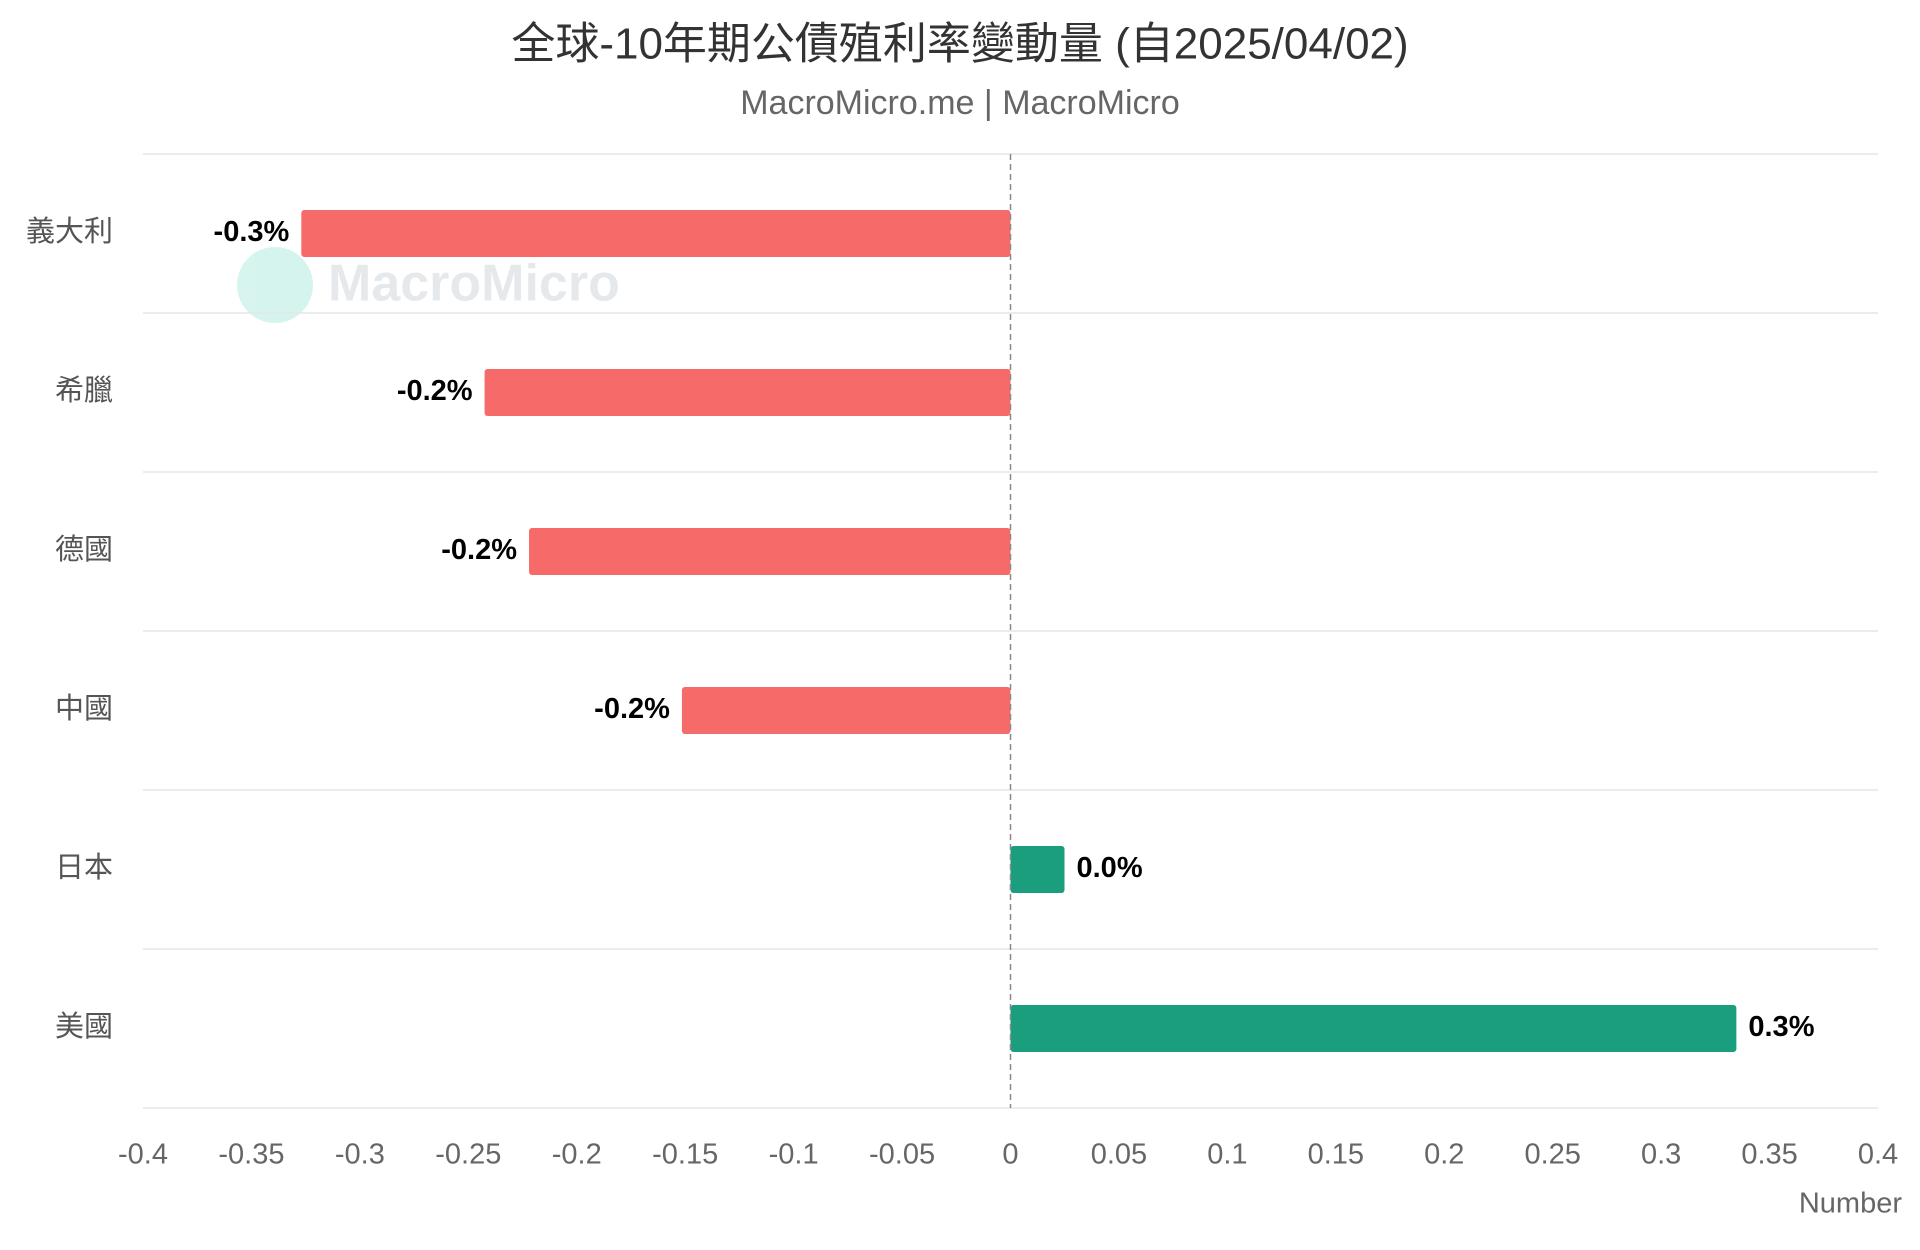 This screenshot has height=1250, width=1920. I want to click on x-tick-label: -0.3, so click(360, 1155).